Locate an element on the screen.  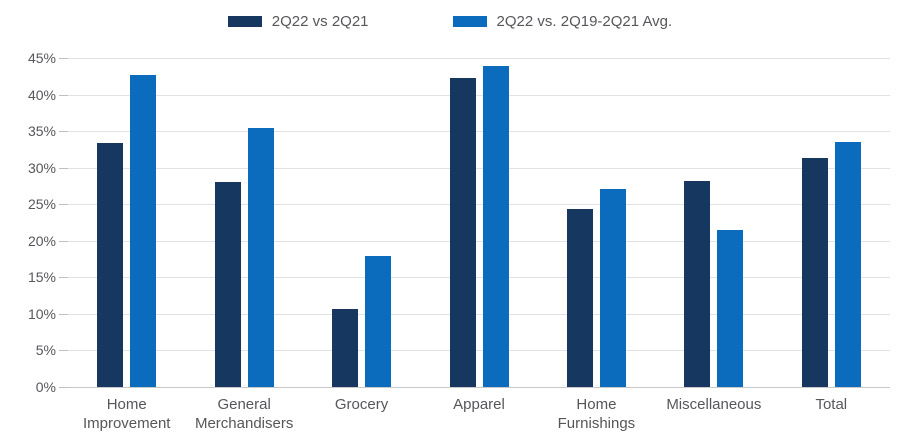
x-category-label: Apparel is located at coordinates (479, 404).